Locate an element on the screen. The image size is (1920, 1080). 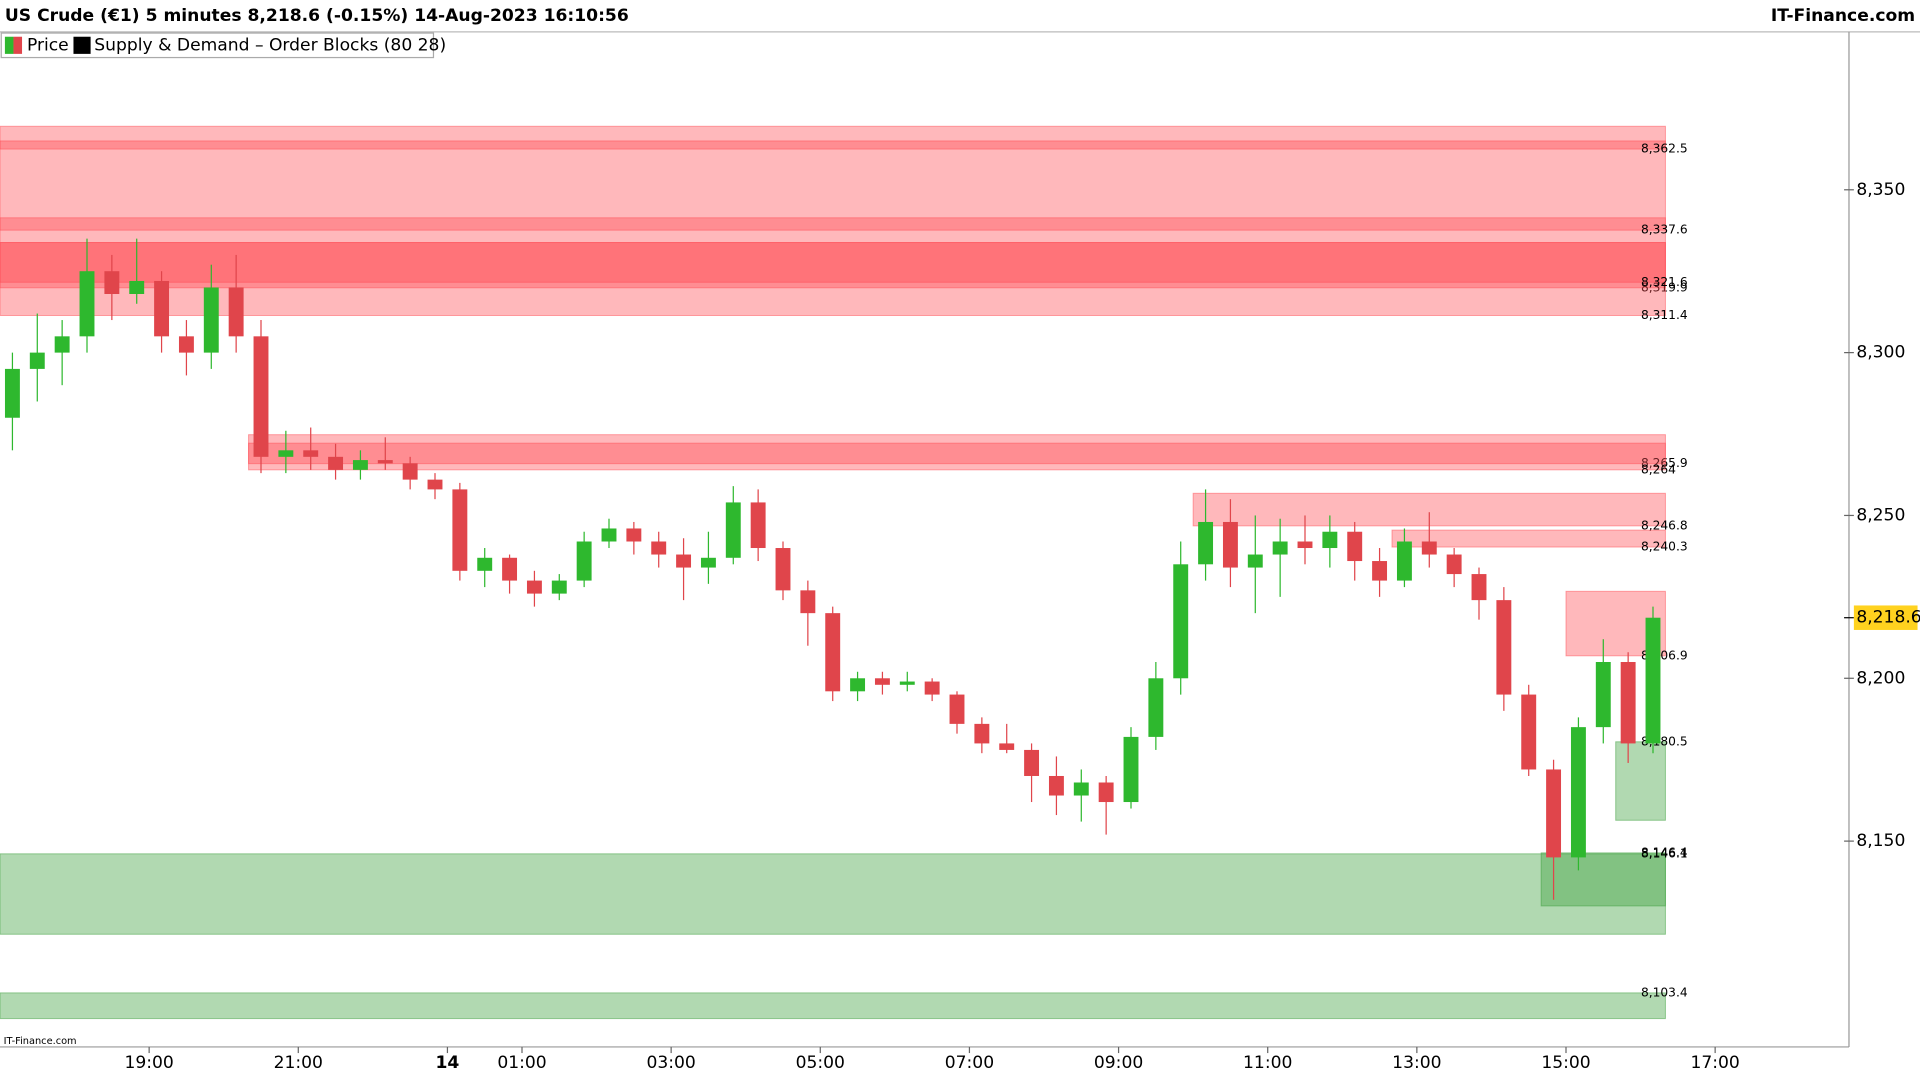
brand: IT-Finance.com is located at coordinates (1843, 16).